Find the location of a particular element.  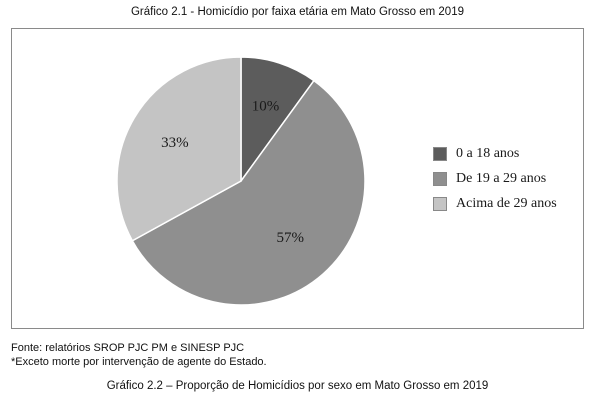

legend-label-over-29: Acima de 29 anos is located at coordinates (506, 203).